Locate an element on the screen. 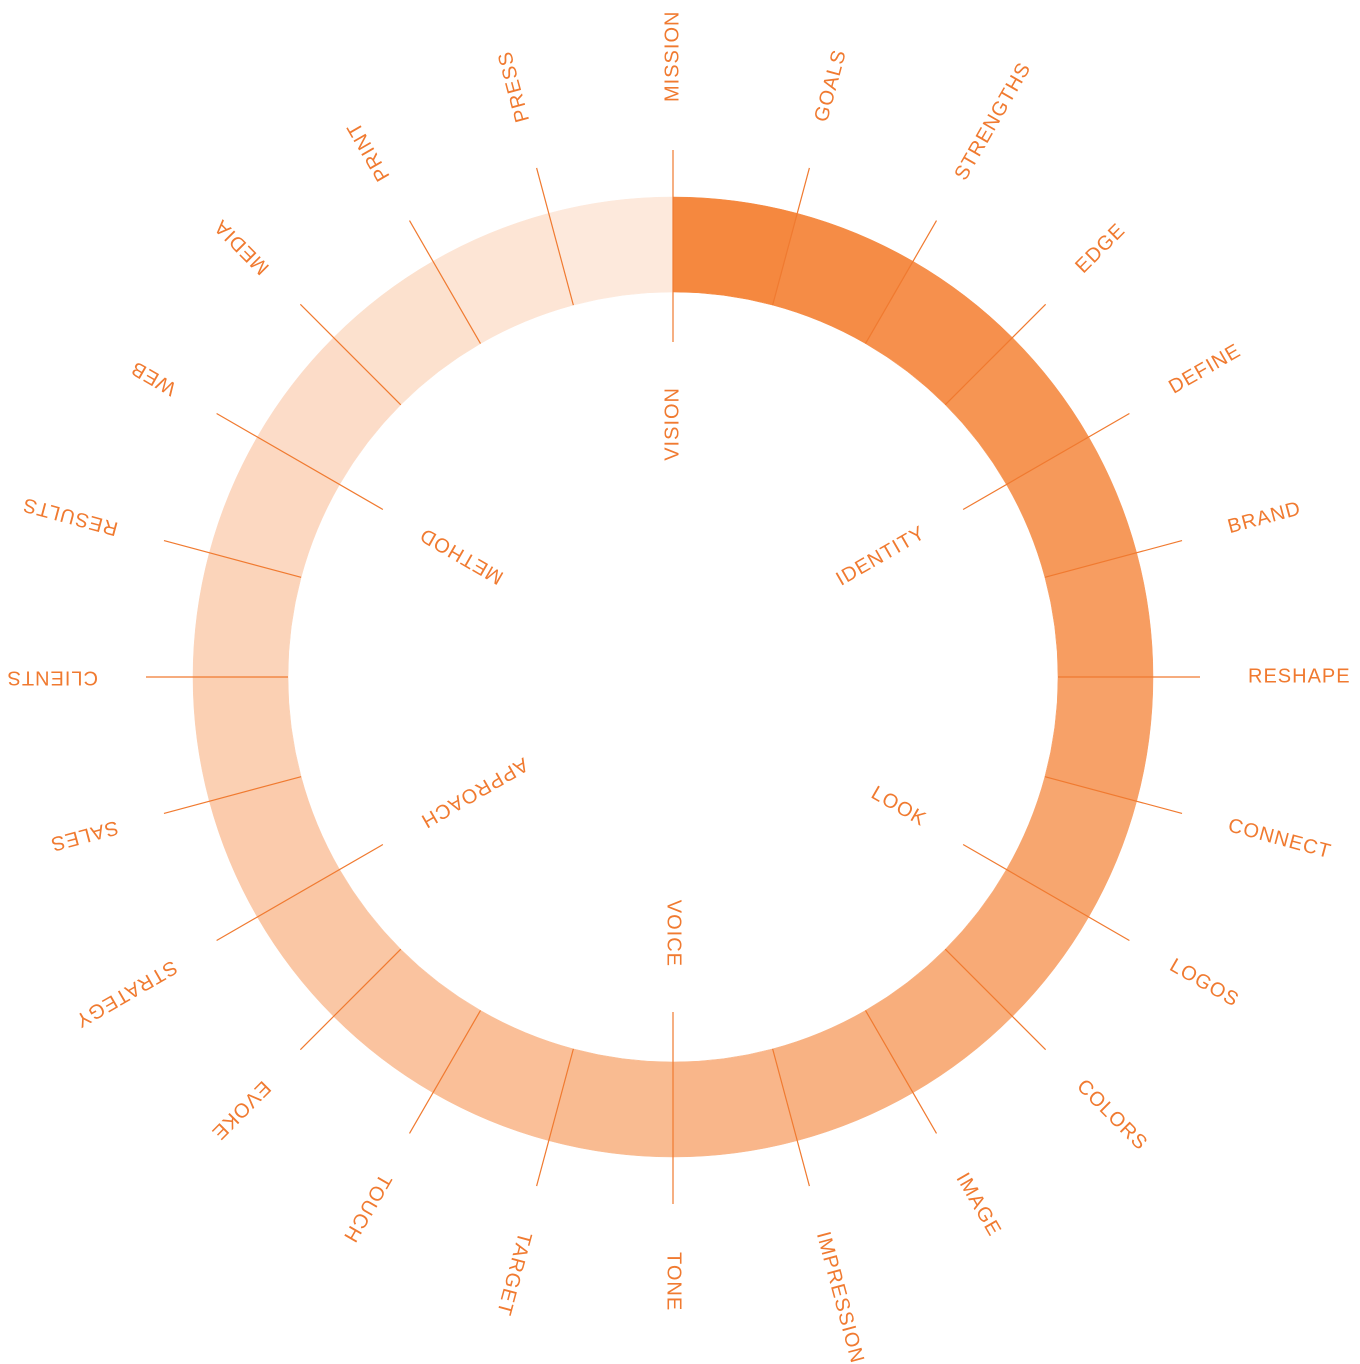 This screenshot has height=1364, width=1360. inner-label: VOICE is located at coordinates (674, 933).